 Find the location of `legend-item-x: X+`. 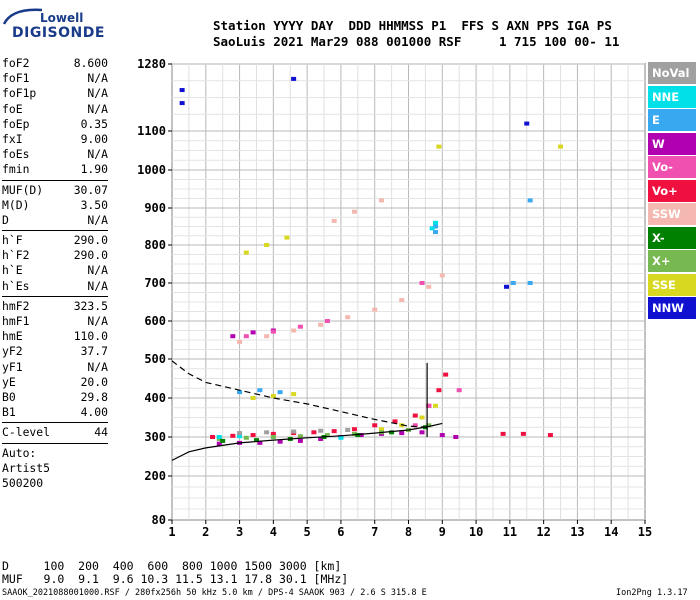

legend-item-x: X+ is located at coordinates (672, 261).